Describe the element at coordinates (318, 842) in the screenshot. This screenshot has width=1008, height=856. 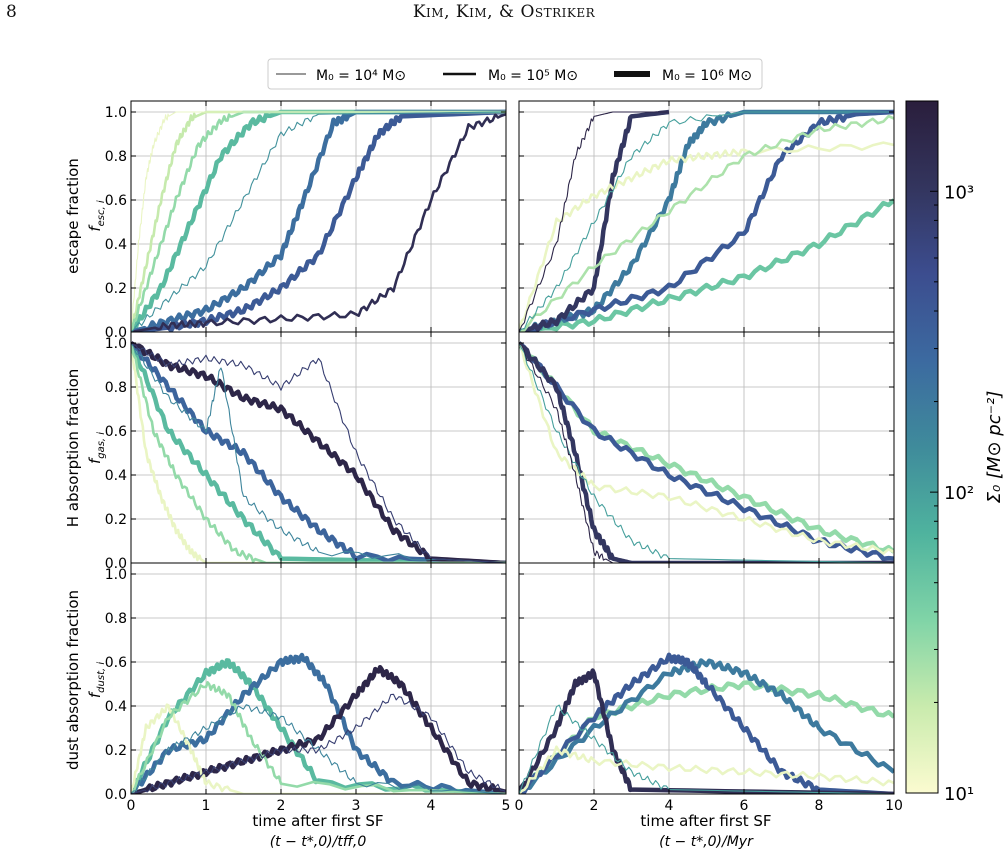
I see `left-xlabel-line2: (t − t*,0)/tff,0` at that location.